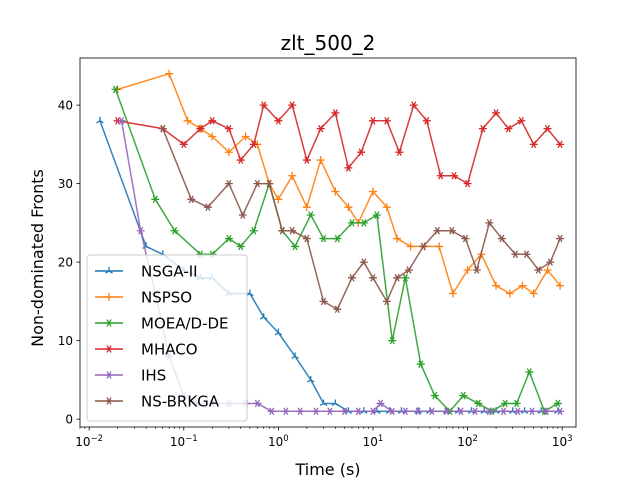 This screenshot has width=640, height=484. Describe the element at coordinates (373, 441) in the screenshot. I see `x-tick-label: 10¹` at that location.